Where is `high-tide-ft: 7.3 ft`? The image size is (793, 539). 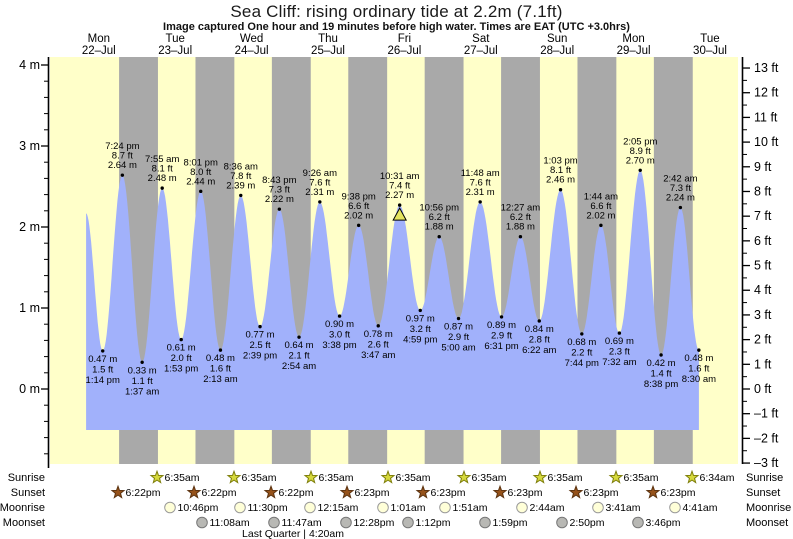 high-tide-ft: 7.3 ft is located at coordinates (680, 188).